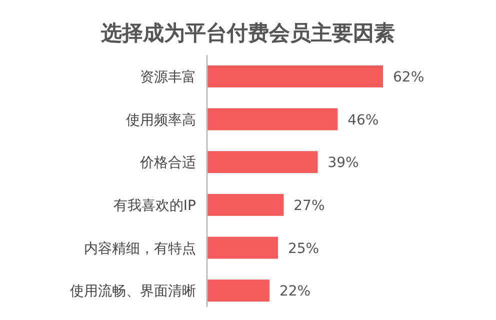 Image resolution: width=496 pixels, height=320 pixels. I want to click on data-label: 39%, so click(343, 163).